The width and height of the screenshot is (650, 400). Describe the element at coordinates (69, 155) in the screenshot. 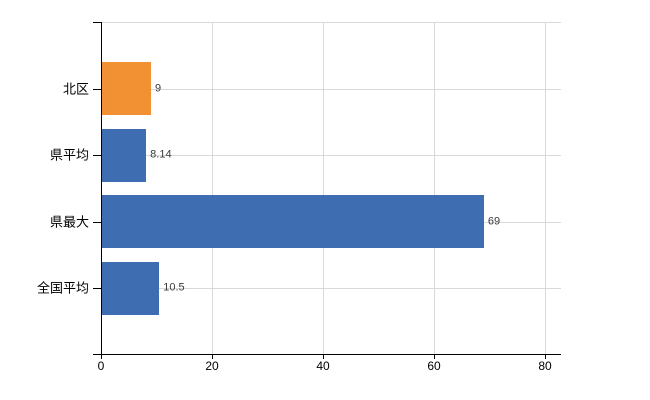

I see `y-axis-category-label: 県平均` at that location.